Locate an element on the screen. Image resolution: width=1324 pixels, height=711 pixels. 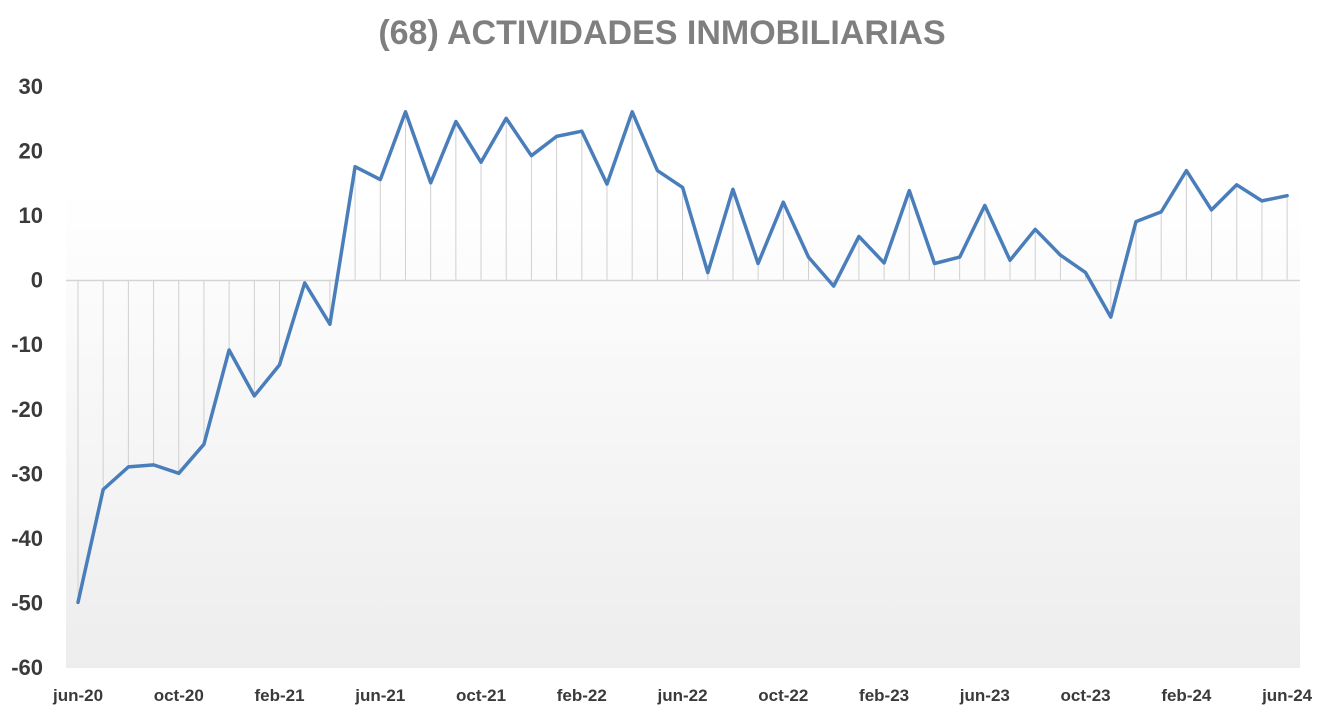
x-tick-label: oct-20 is located at coordinates (179, 695).